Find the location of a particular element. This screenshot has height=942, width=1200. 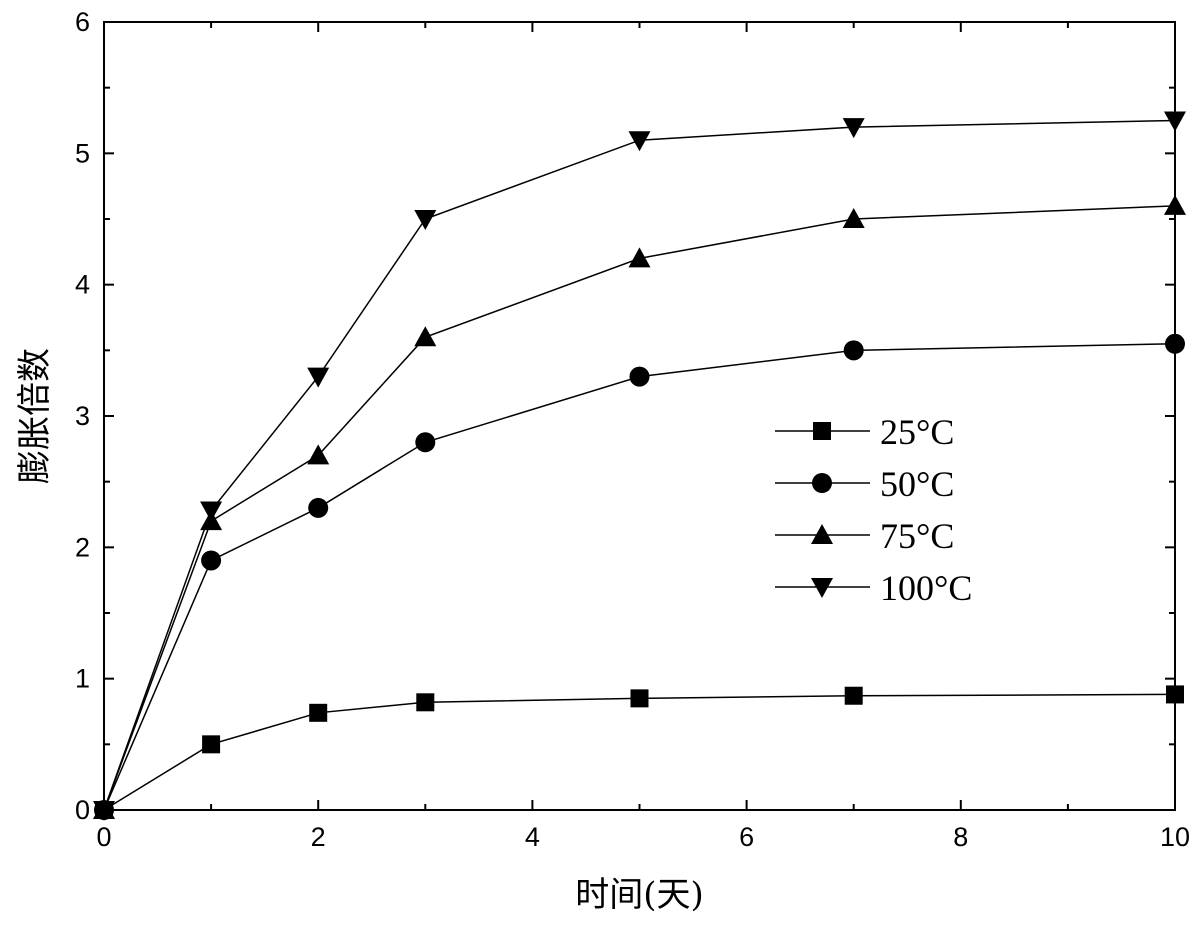

y-tick-label: 6 is located at coordinates (82, 22).